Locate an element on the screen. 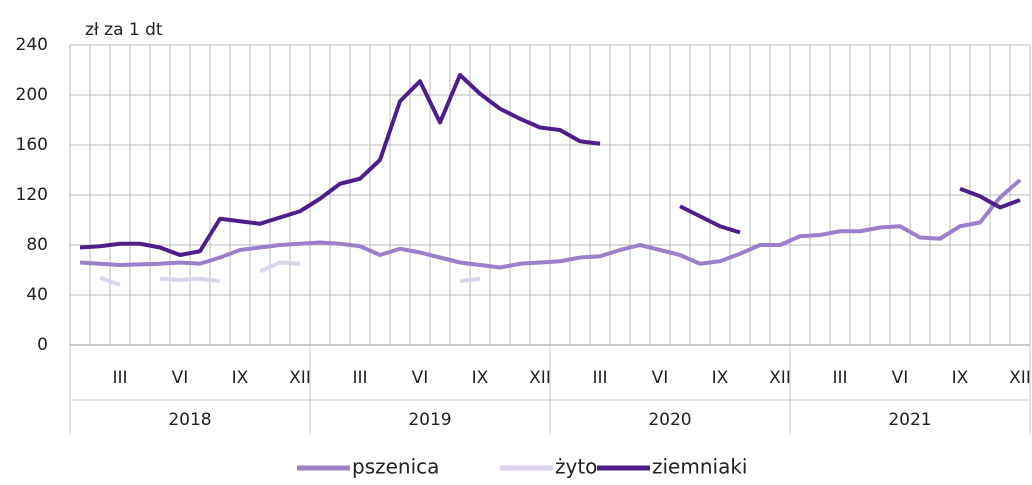 The image size is (1032, 485). y-tick-label: 160 is located at coordinates (32, 145).